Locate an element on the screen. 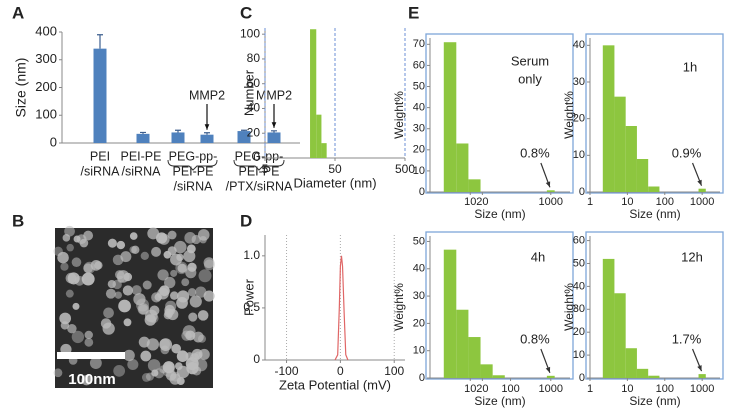 The height and width of the screenshot is (410, 729). category-label: PEG-pp- is located at coordinates (259, 156).